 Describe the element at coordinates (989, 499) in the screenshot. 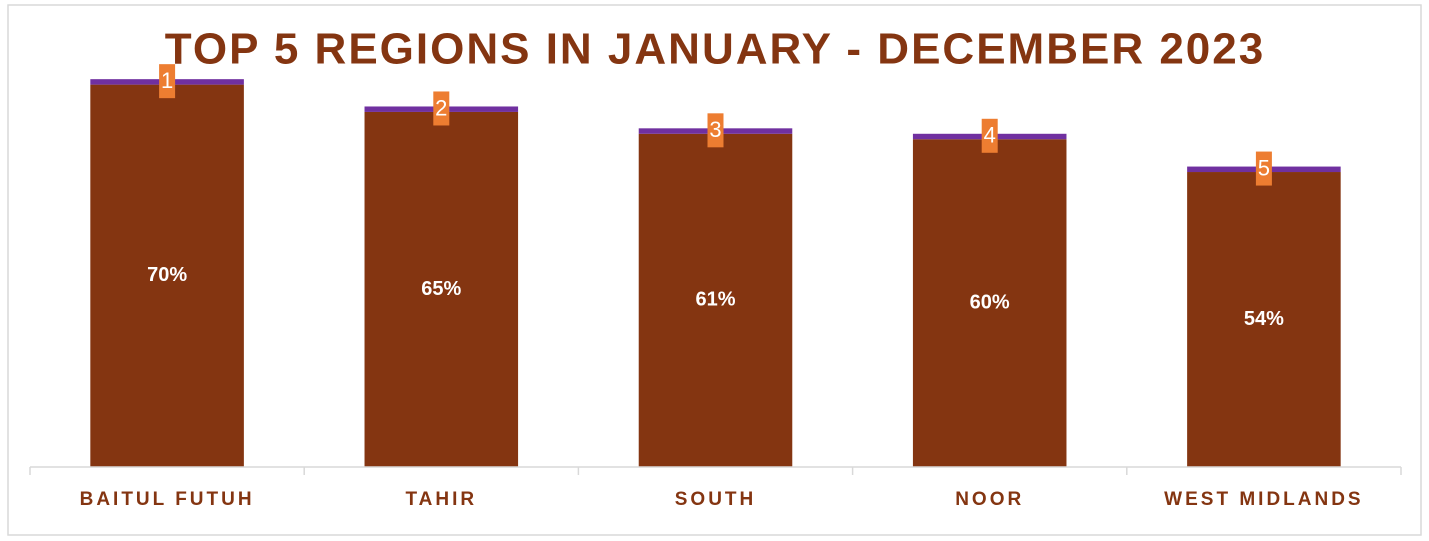

I see `x-tick-label: NOOR` at that location.